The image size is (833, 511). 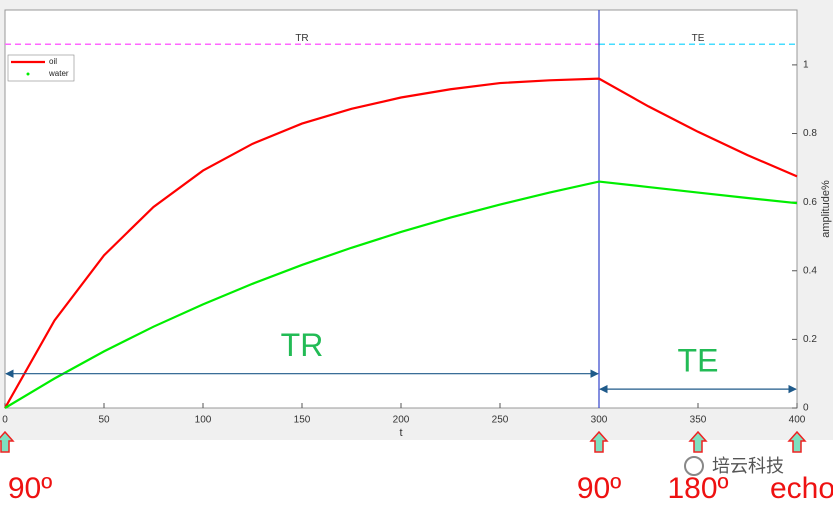 I want to click on legend-label: water, so click(x=58, y=73).